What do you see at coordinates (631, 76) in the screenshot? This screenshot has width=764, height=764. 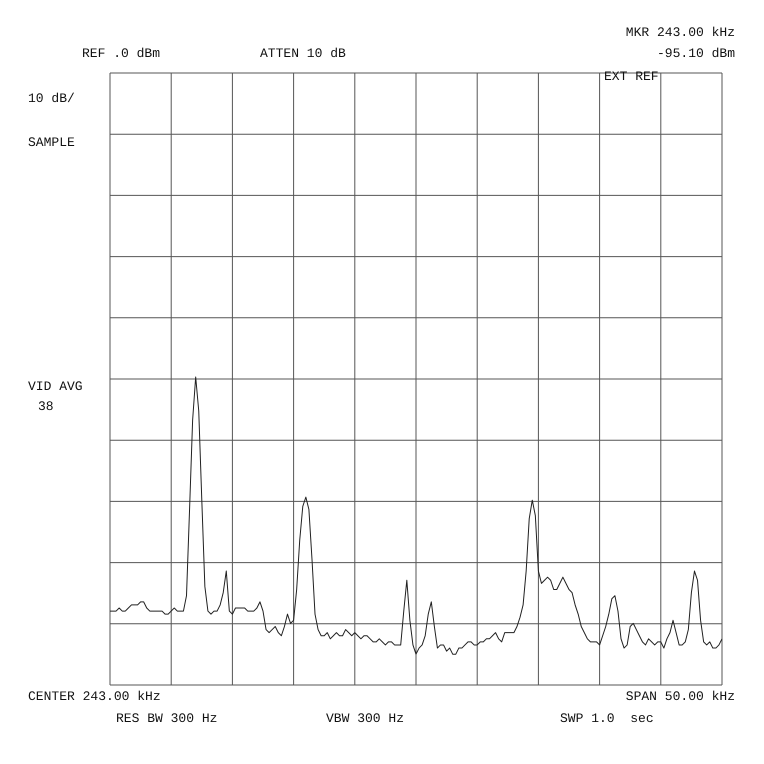 I see `text: EXT REF` at bounding box center [631, 76].